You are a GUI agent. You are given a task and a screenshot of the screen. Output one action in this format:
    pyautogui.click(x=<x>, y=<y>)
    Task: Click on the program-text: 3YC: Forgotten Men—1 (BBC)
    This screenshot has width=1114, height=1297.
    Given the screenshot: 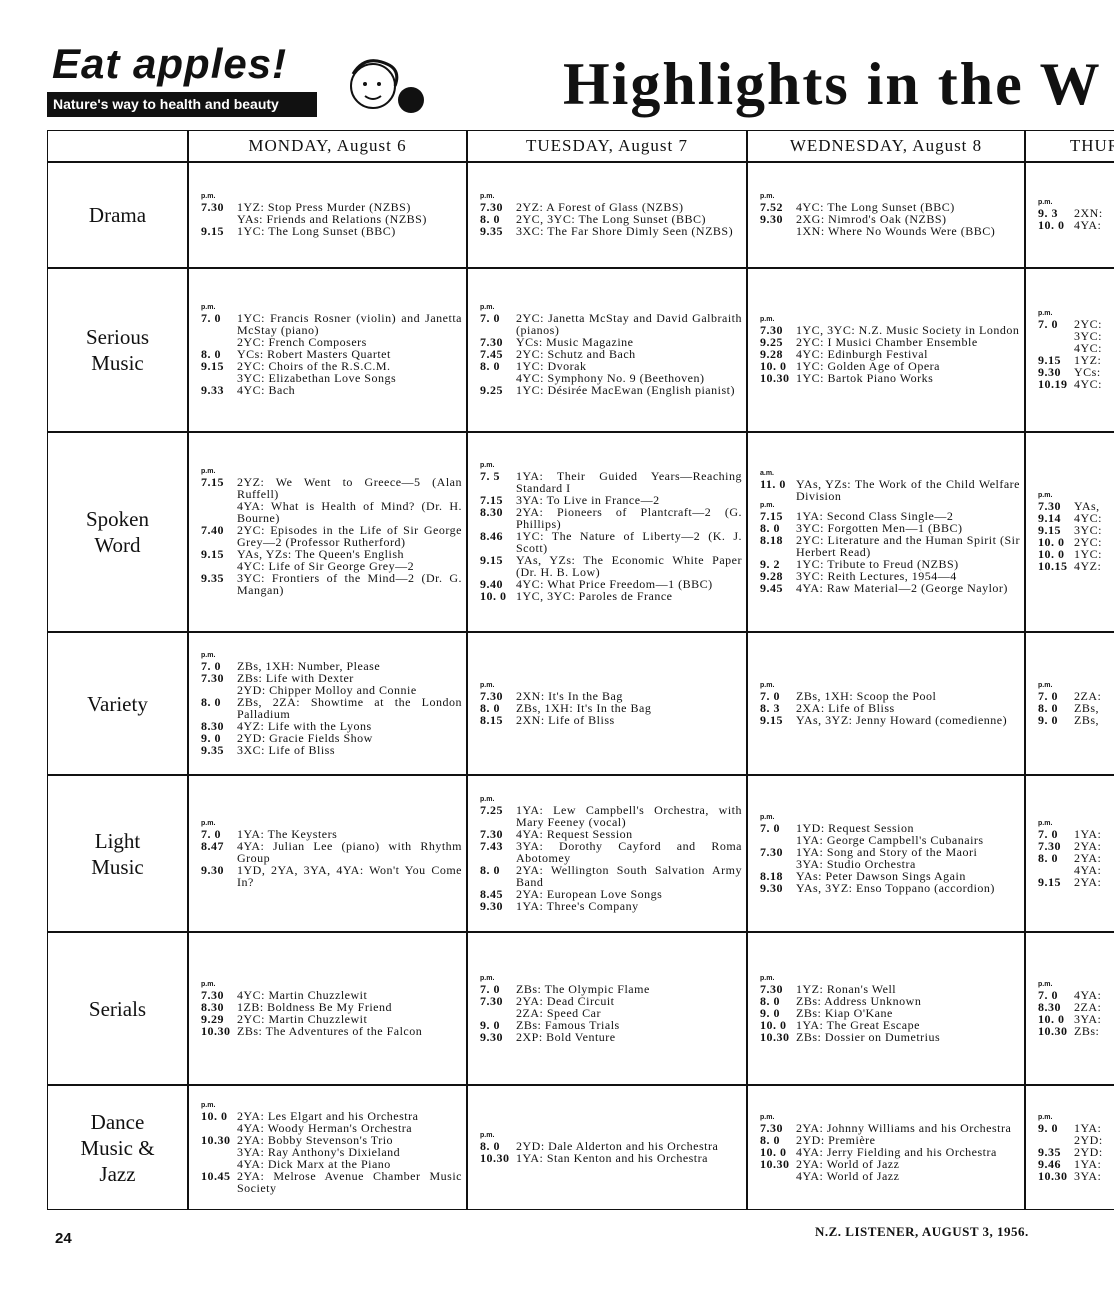 What is the action you would take?
    pyautogui.click(x=879, y=528)
    